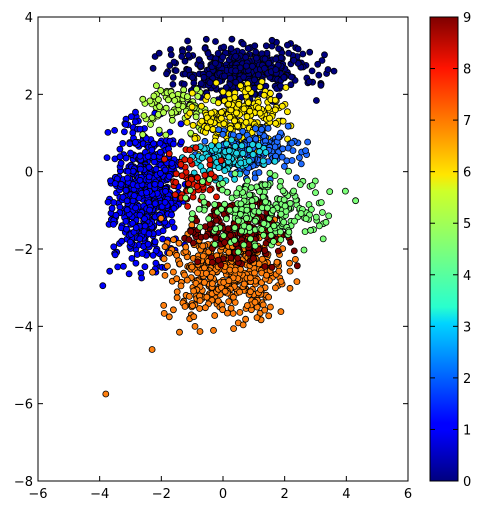  Describe the element at coordinates (450, 250) in the screenshot. I see `colorbar-ticks: 0 1 2 3 4 5 6 7 8 9` at that location.